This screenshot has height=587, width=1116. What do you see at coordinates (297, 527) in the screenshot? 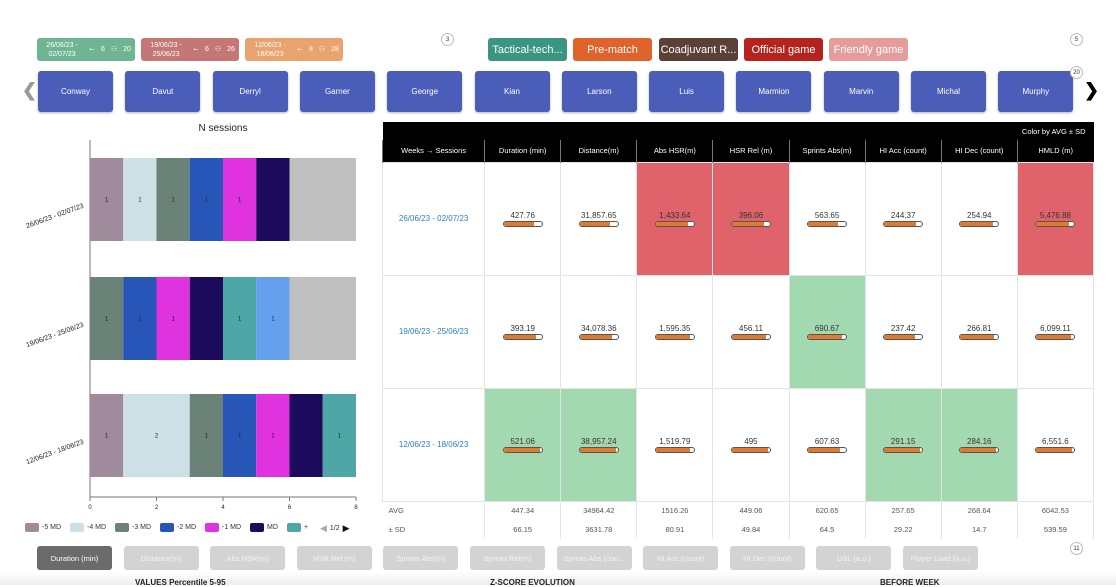
I see `legend-item: +` at bounding box center [297, 527].